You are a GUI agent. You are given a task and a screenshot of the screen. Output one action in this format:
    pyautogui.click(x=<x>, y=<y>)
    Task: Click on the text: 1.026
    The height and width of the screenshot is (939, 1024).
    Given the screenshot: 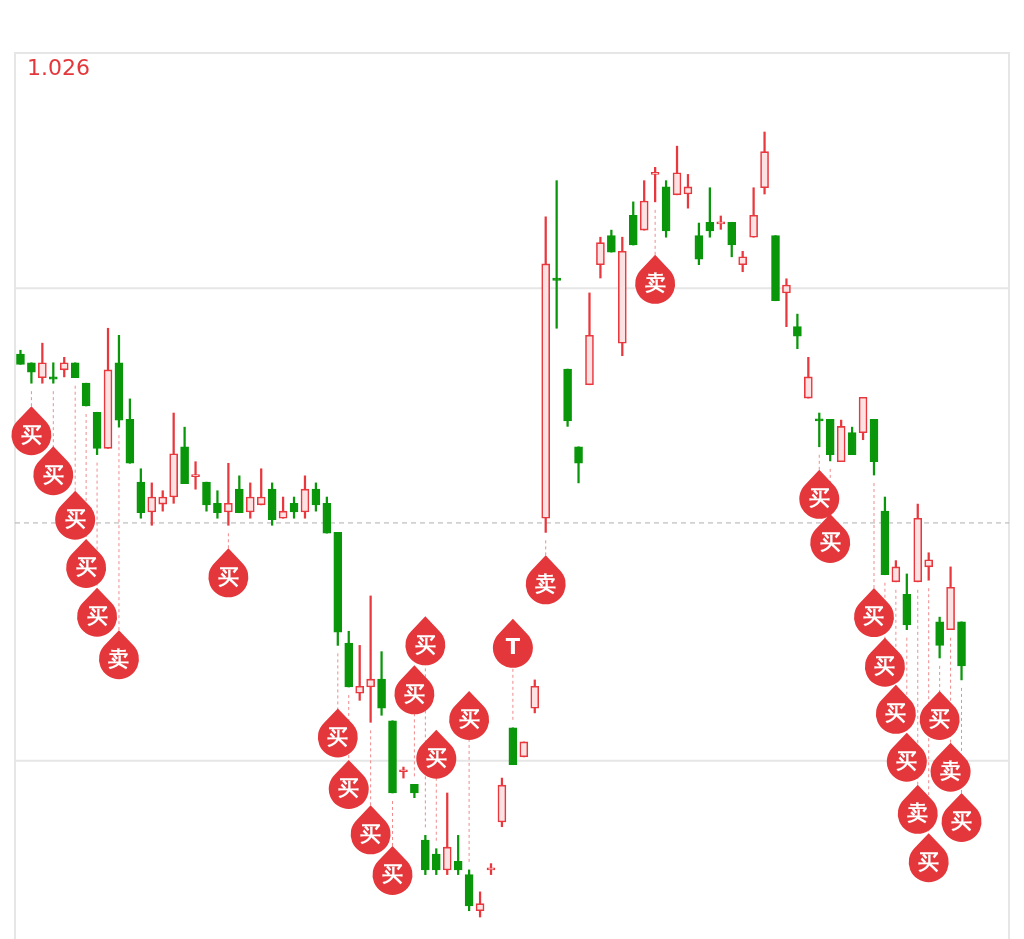 What is the action you would take?
    pyautogui.click(x=58, y=67)
    